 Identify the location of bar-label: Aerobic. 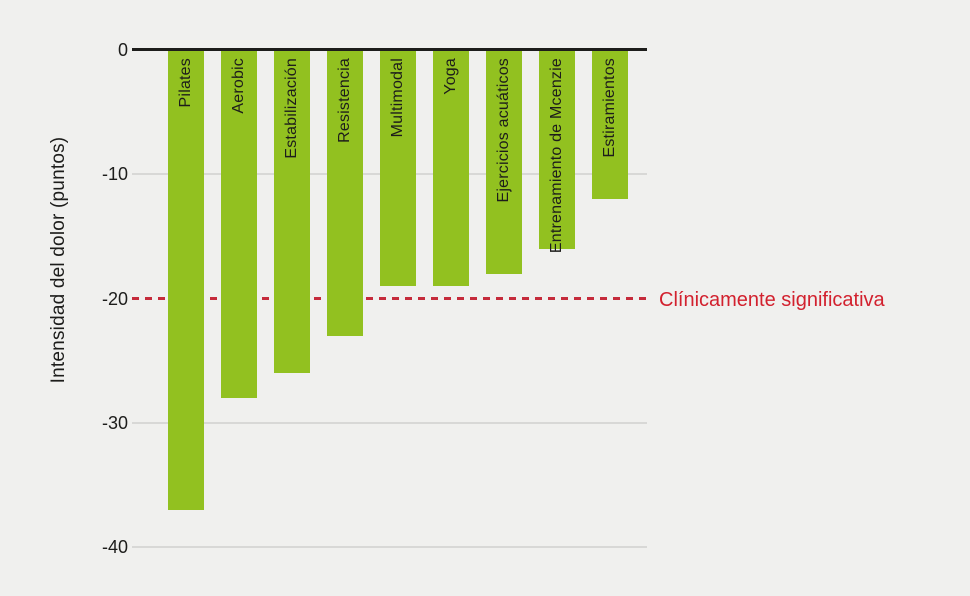
(238, 86).